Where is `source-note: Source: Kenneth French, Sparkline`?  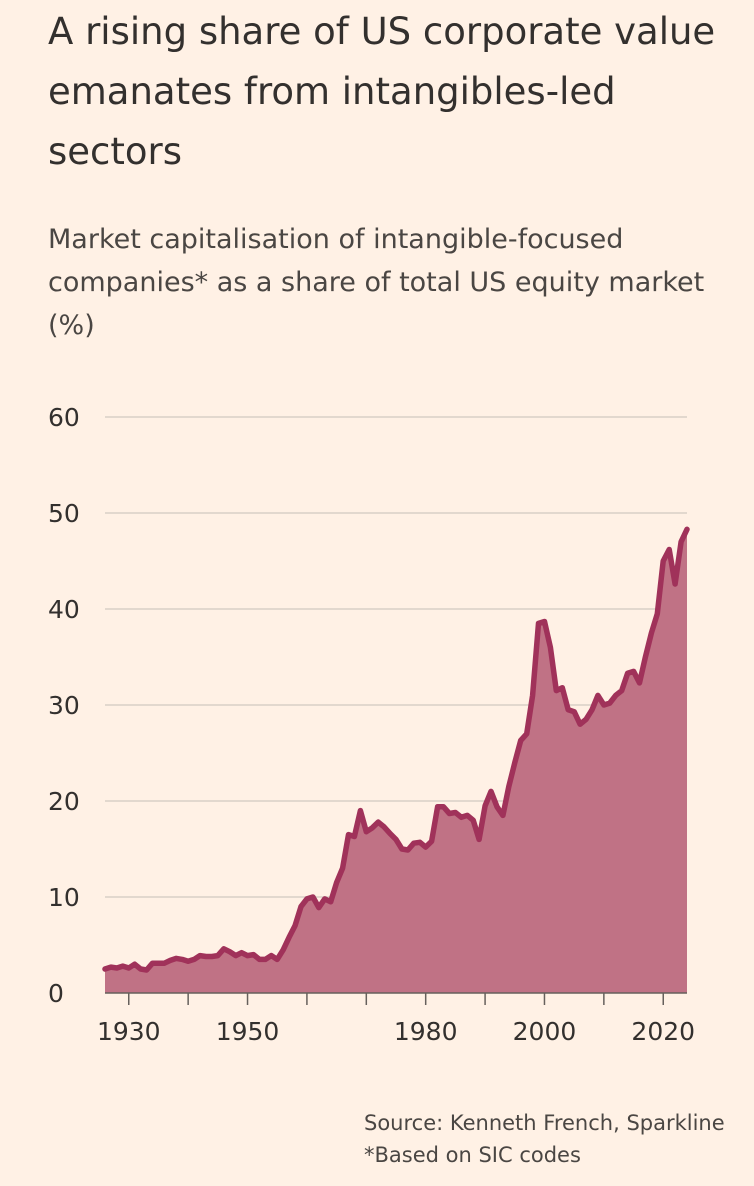
source-note: Source: Kenneth French, Sparkline is located at coordinates (544, 1123).